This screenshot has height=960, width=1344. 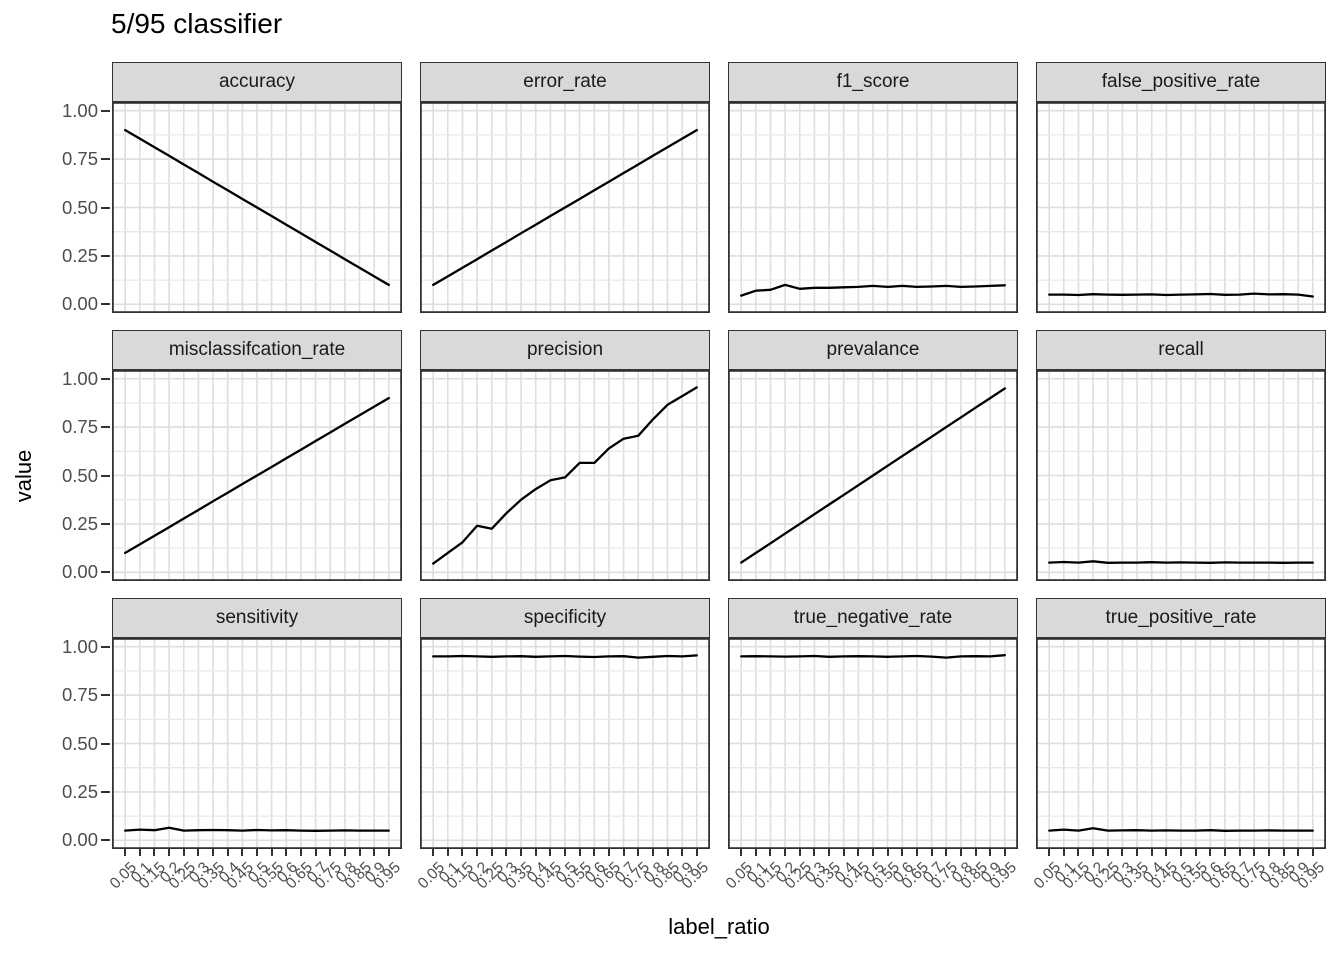 I want to click on facet-specificity: specificity, so click(x=565, y=723).